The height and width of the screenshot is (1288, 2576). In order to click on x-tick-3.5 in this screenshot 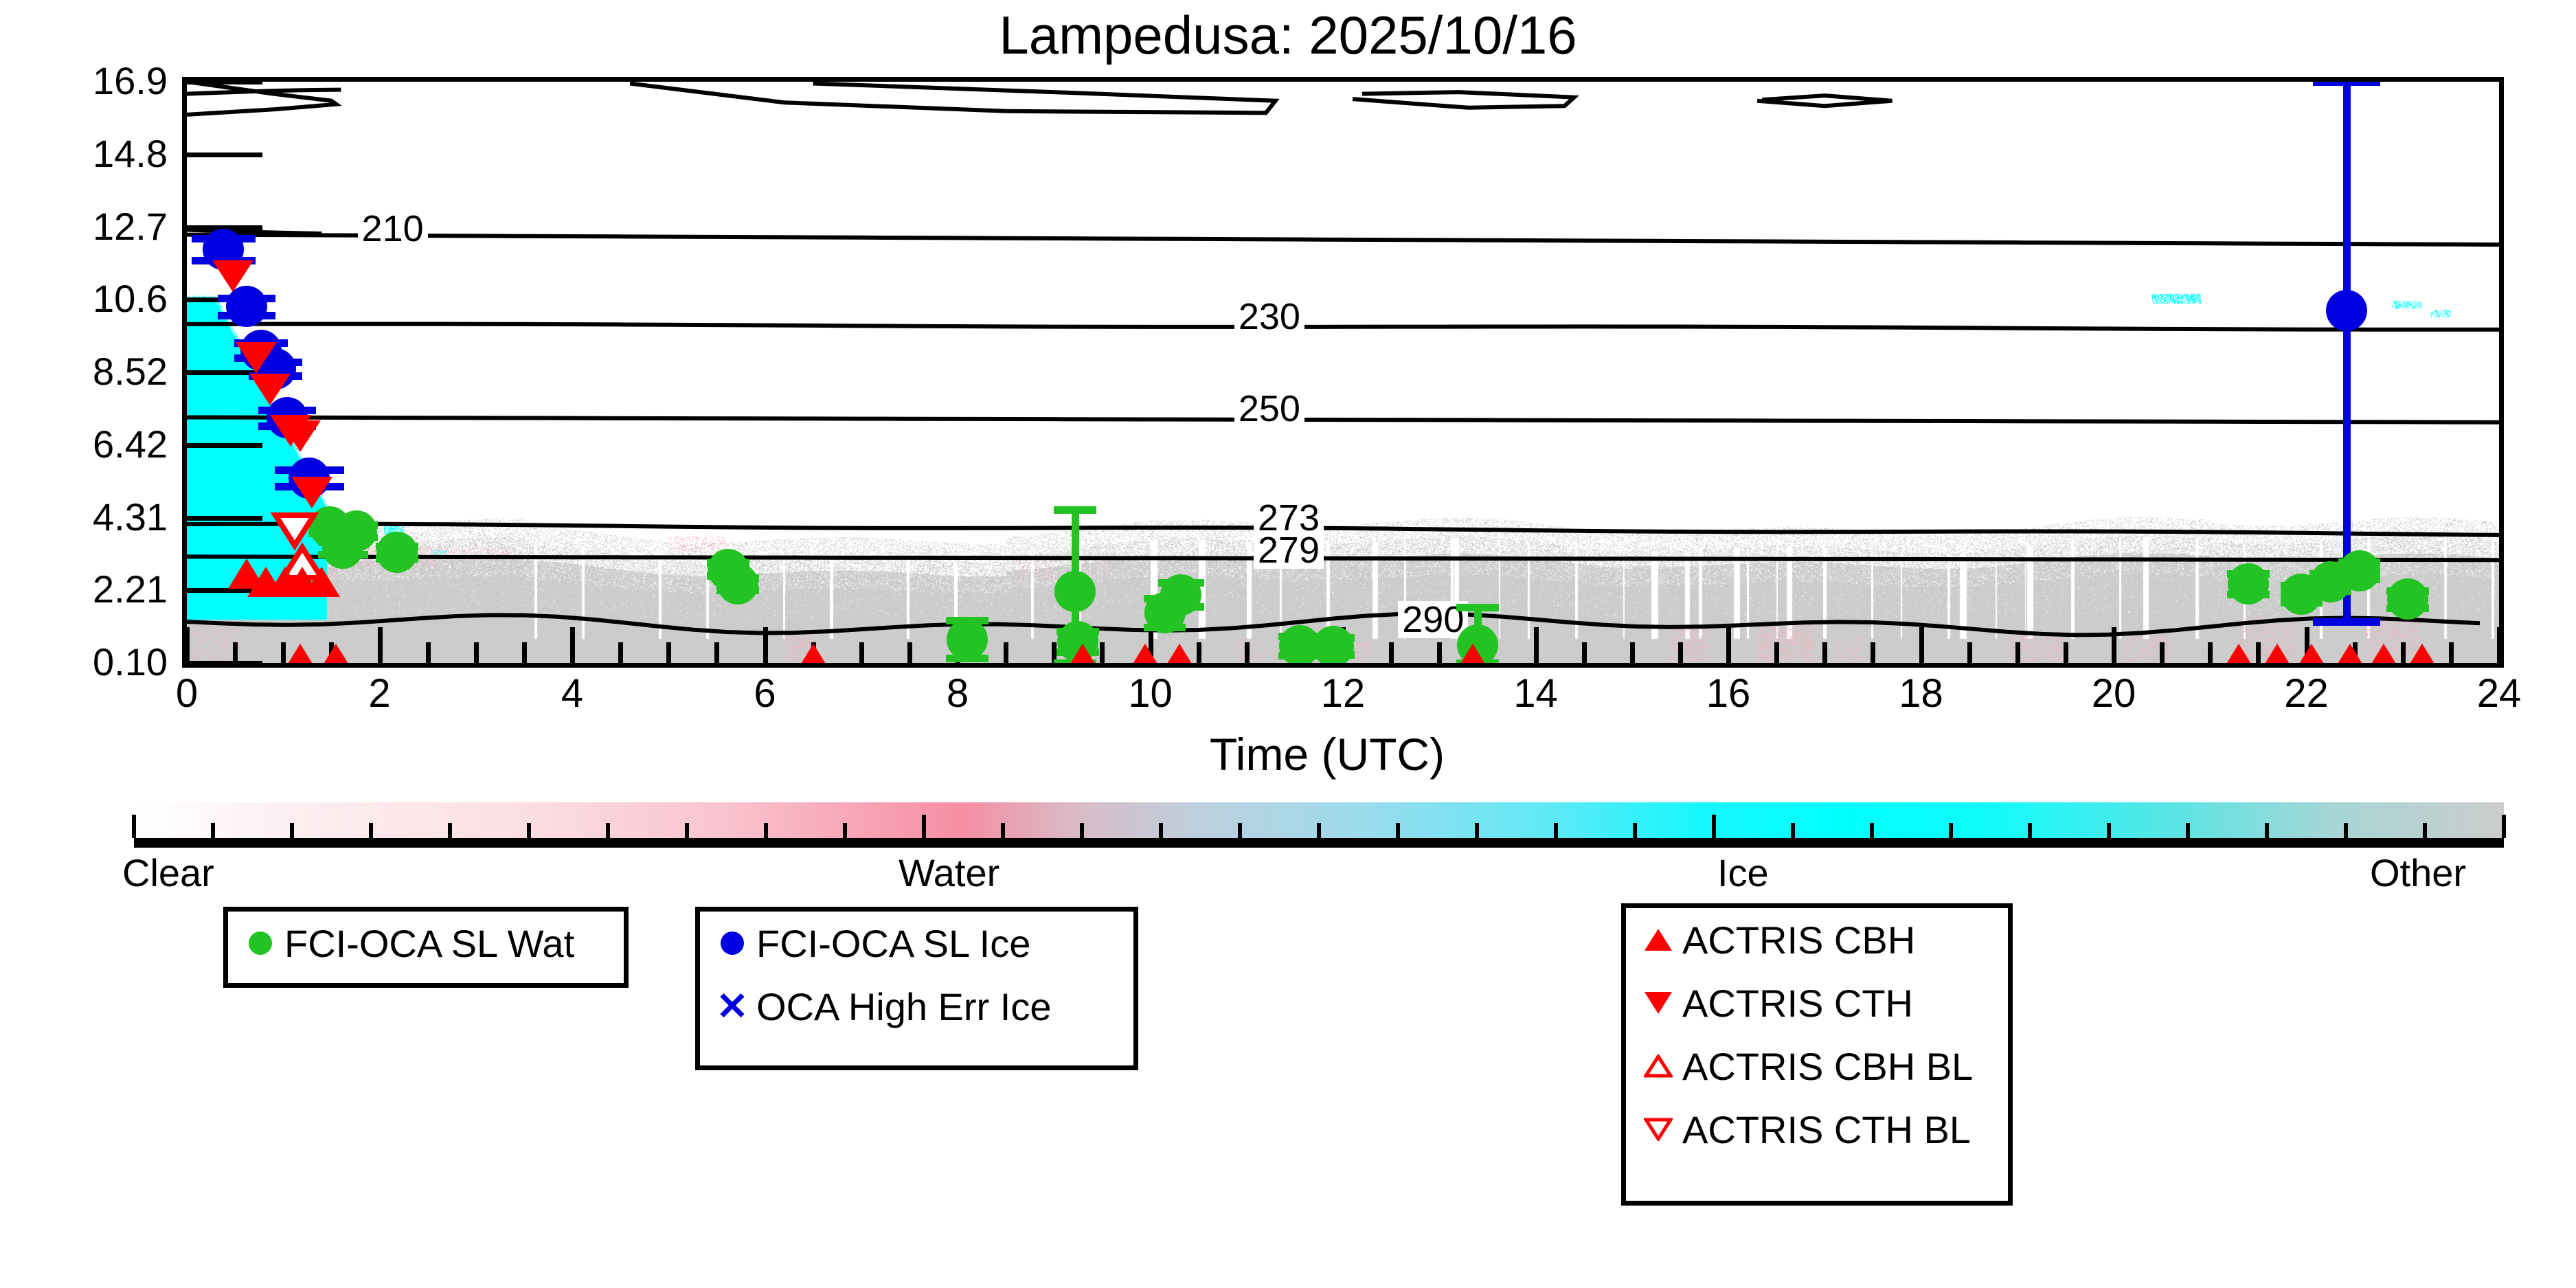, I will do `click(524, 652)`.